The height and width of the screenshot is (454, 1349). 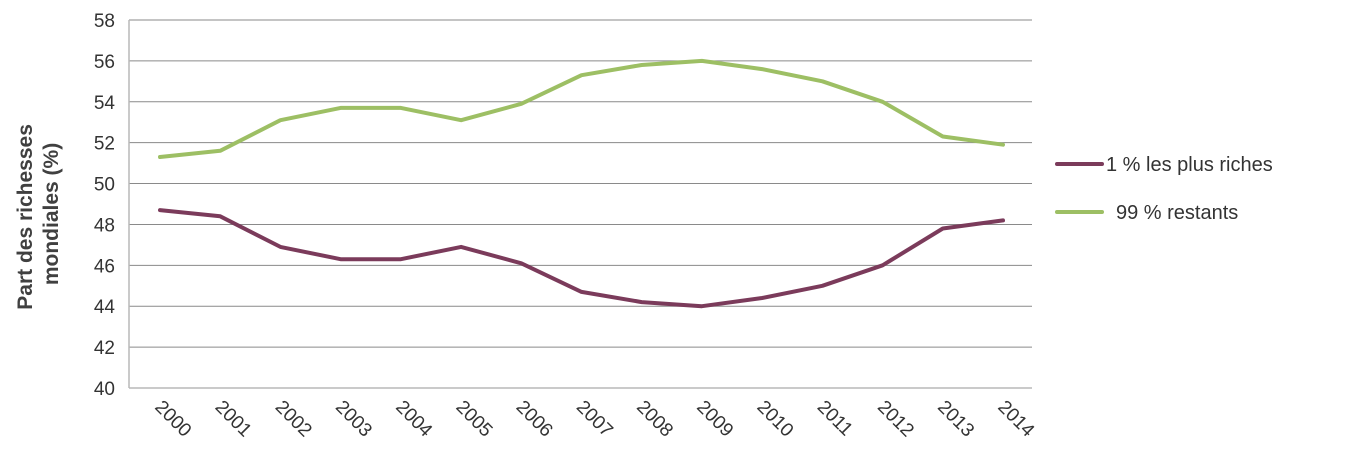 I want to click on legend-label-top-1: 1 % les plus riches, so click(x=1189, y=165).